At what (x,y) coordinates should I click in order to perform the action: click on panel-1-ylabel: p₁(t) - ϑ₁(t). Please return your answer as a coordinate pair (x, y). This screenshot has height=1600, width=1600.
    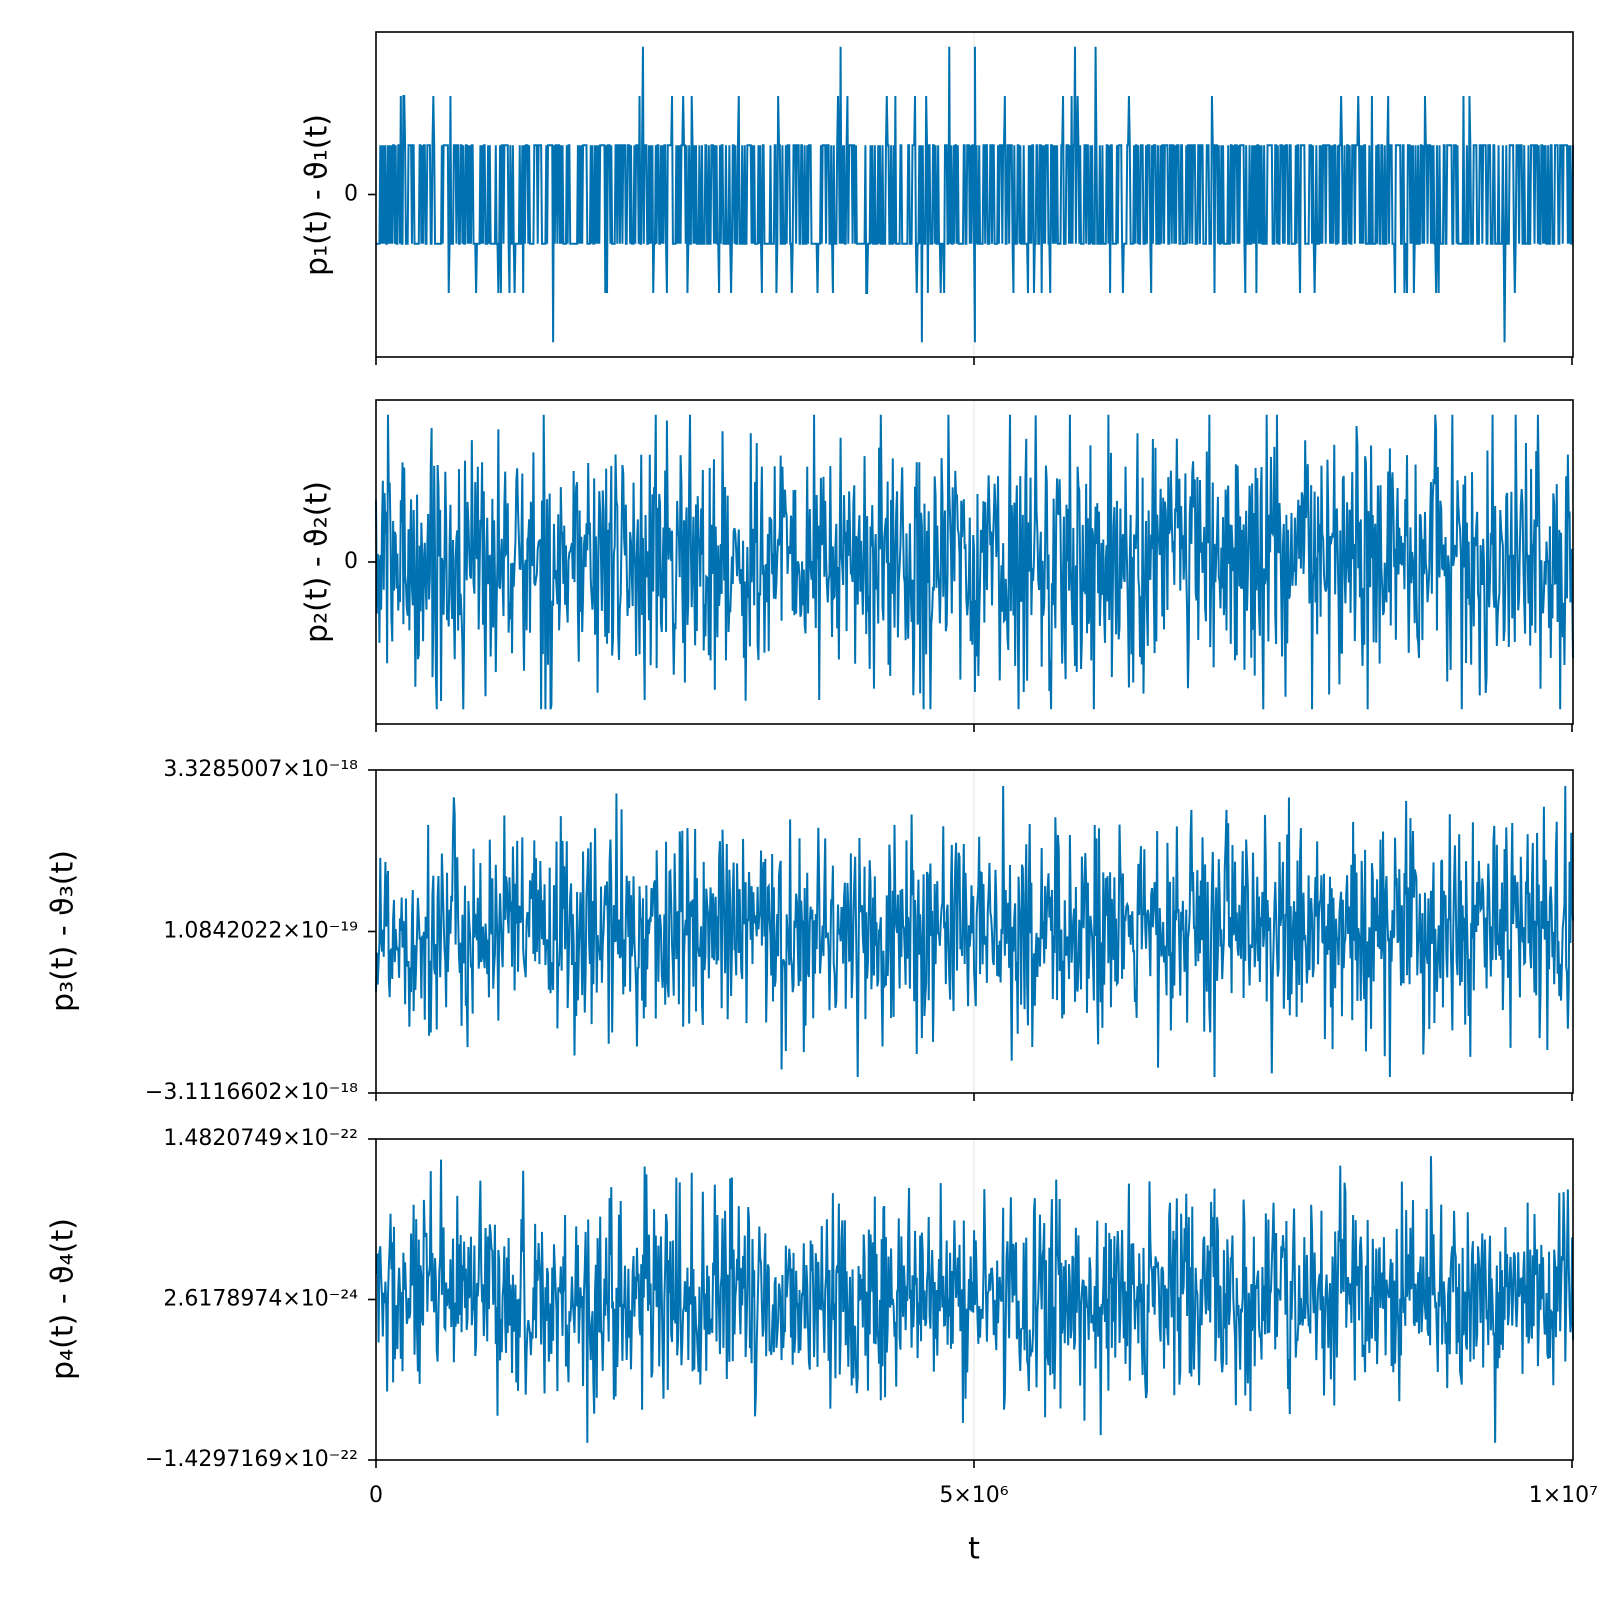
    Looking at the image, I should click on (317, 195).